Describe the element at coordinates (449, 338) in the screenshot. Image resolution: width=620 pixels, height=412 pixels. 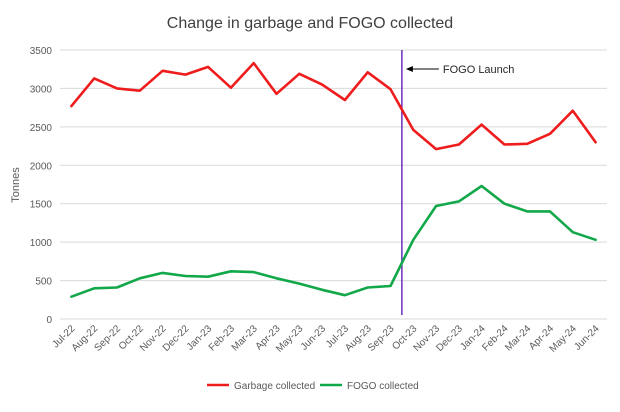
I see `x-tick-label: Dec-23` at that location.